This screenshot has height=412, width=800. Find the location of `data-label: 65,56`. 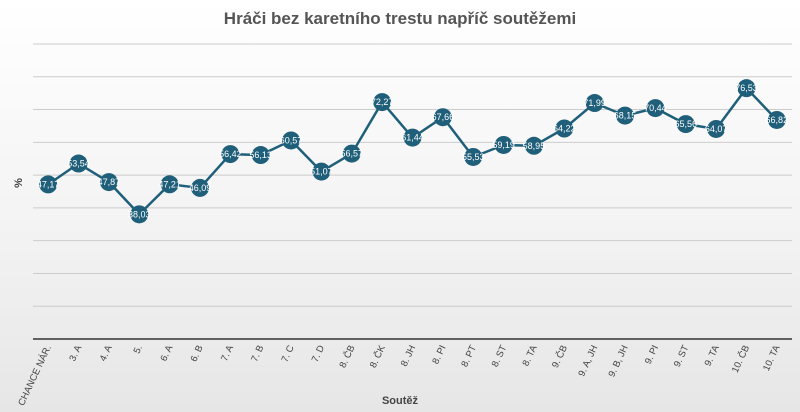

data-label: 65,56 is located at coordinates (685, 124).